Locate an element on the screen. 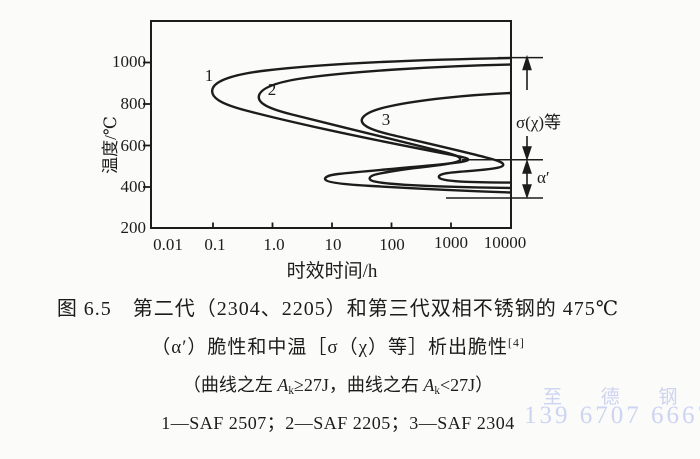 The width and height of the screenshot is (700, 459). curve-label-3: 3 is located at coordinates (386, 119).